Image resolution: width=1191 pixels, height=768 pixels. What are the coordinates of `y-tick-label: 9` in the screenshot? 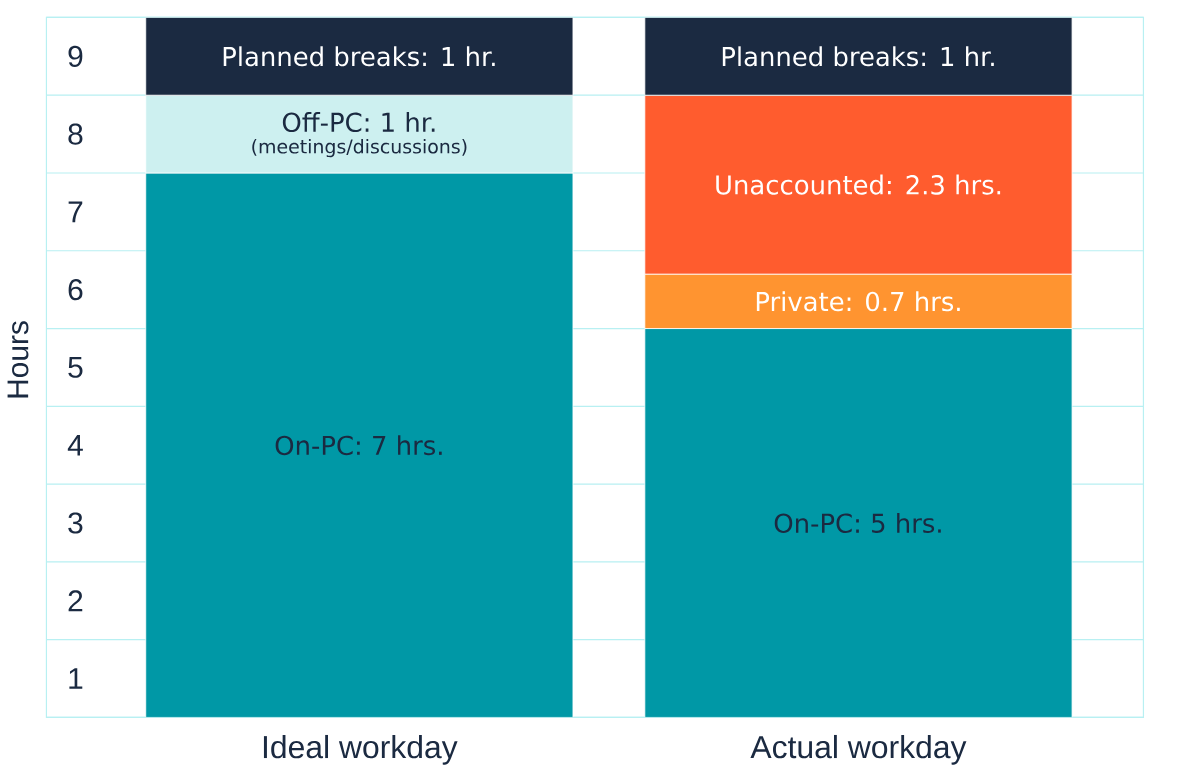 It's located at (75, 56).